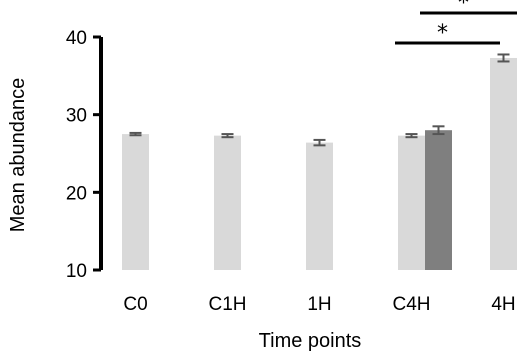 Image resolution: width=517 pixels, height=356 pixels. What do you see at coordinates (76, 271) in the screenshot?
I see `y-tick-label: 10` at bounding box center [76, 271].